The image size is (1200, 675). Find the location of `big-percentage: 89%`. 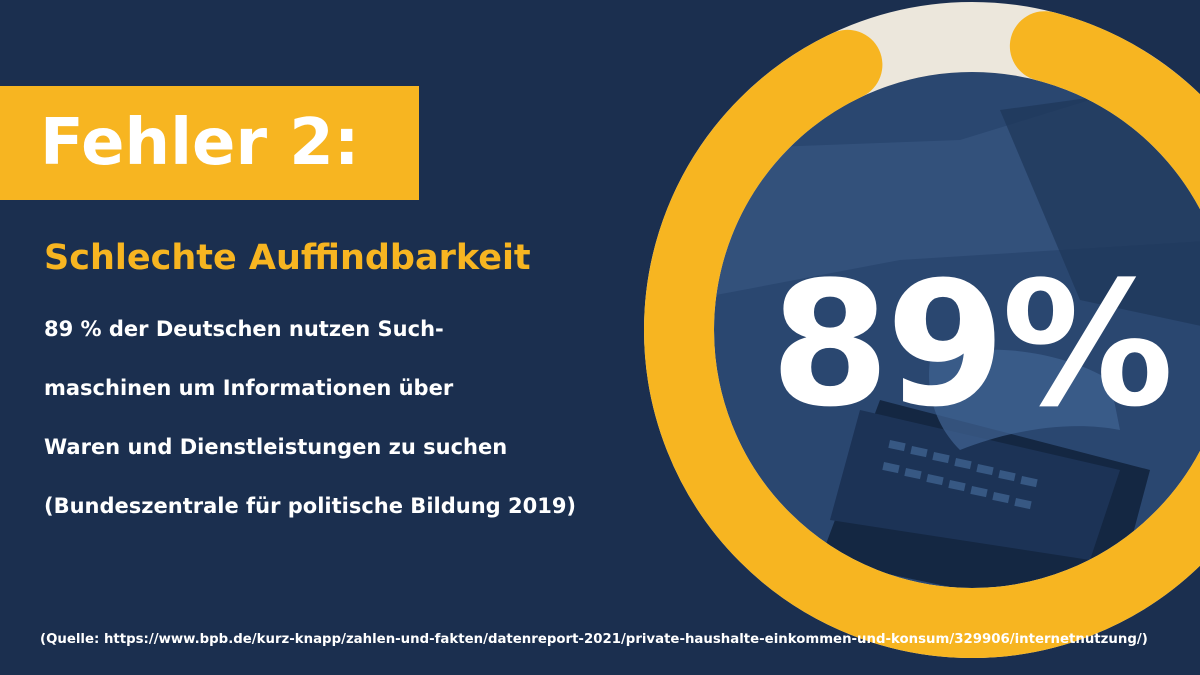

big-percentage: 89% is located at coordinates (972, 344).